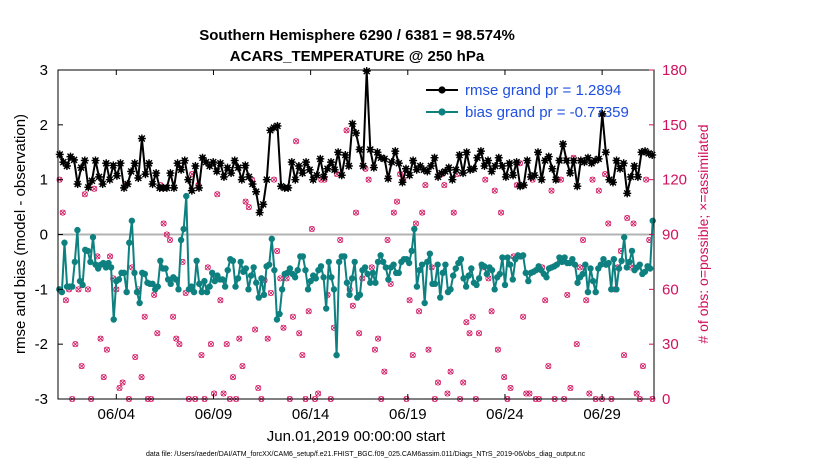  What do you see at coordinates (505, 414) in the screenshot?
I see `x-tick-label: 06/24` at bounding box center [505, 414].